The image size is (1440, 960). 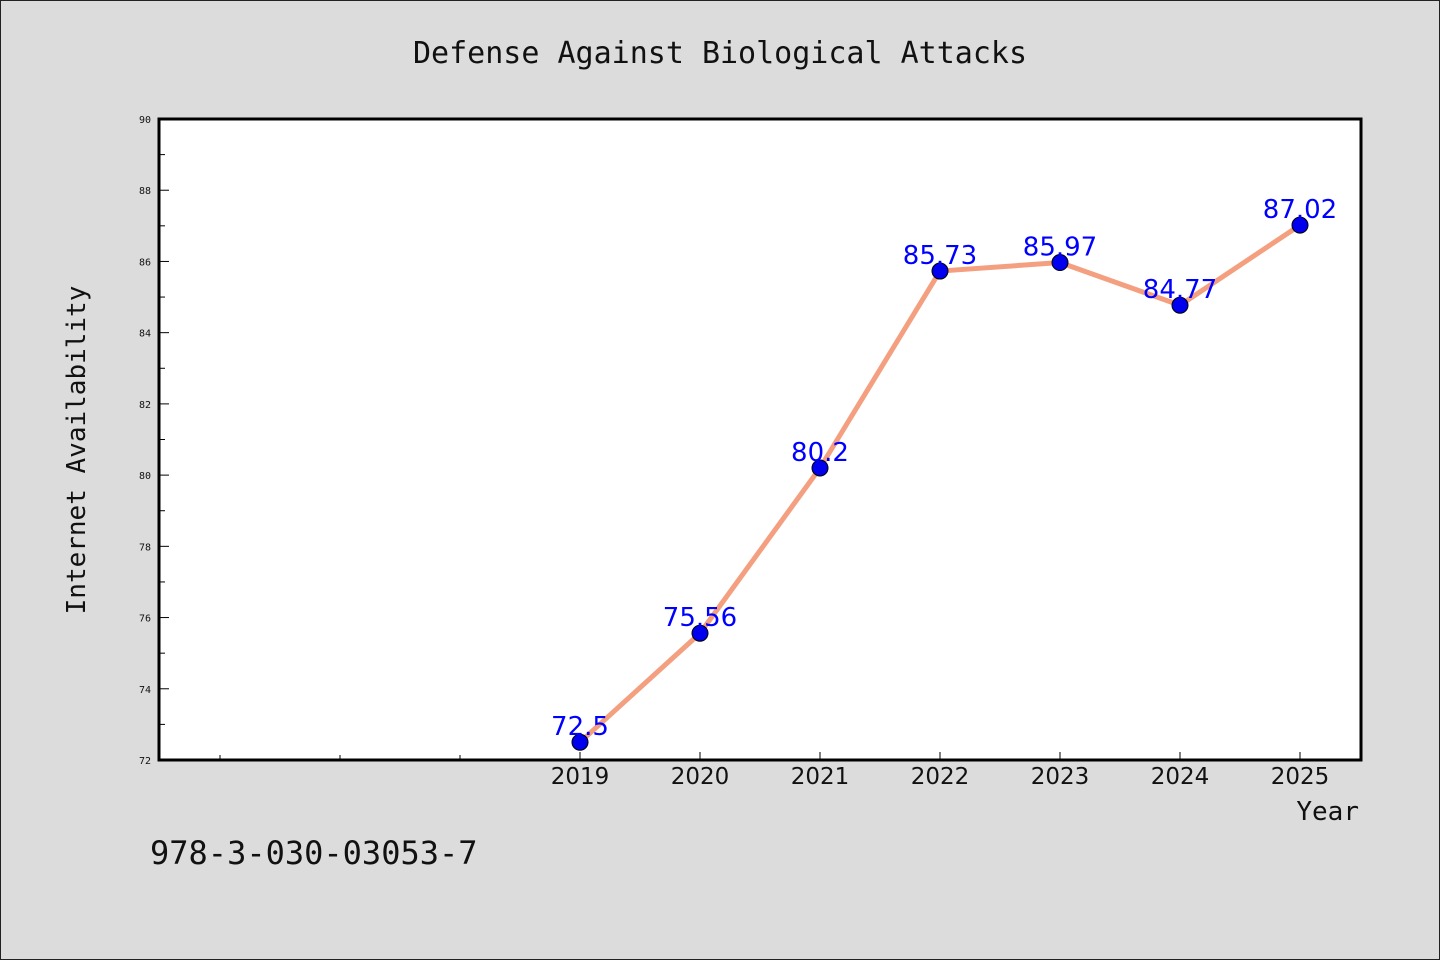 What do you see at coordinates (154, 441) in the screenshot?
I see `y-axis: 72 74 76 78 80 82 84 86 88 90` at bounding box center [154, 441].